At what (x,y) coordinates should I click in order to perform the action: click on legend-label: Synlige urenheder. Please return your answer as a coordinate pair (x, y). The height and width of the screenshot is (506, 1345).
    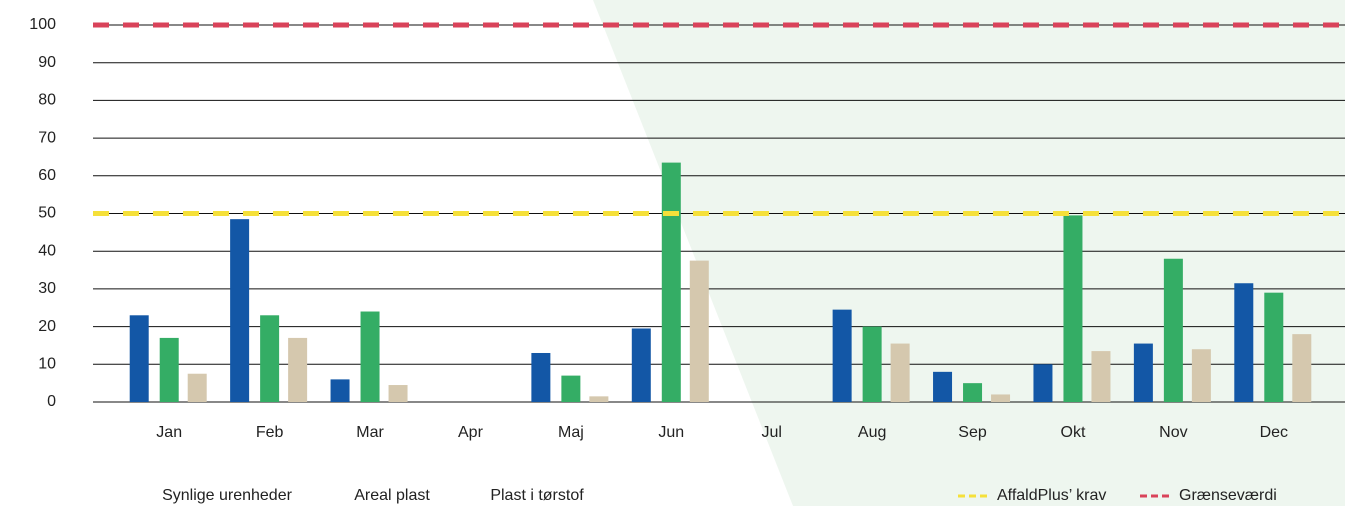
    Looking at the image, I should click on (227, 495).